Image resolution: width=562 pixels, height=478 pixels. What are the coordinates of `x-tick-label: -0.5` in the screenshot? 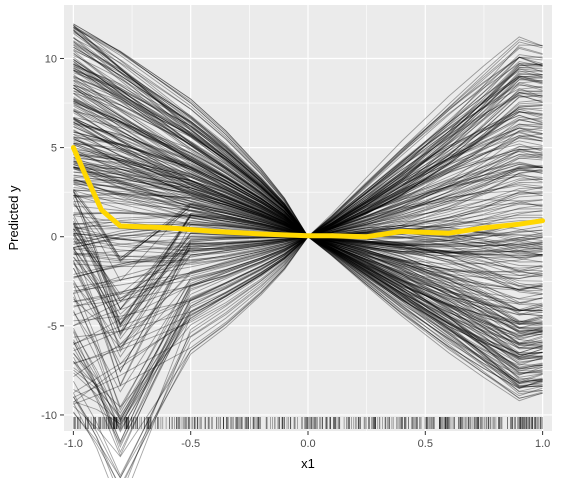 It's located at (190, 444).